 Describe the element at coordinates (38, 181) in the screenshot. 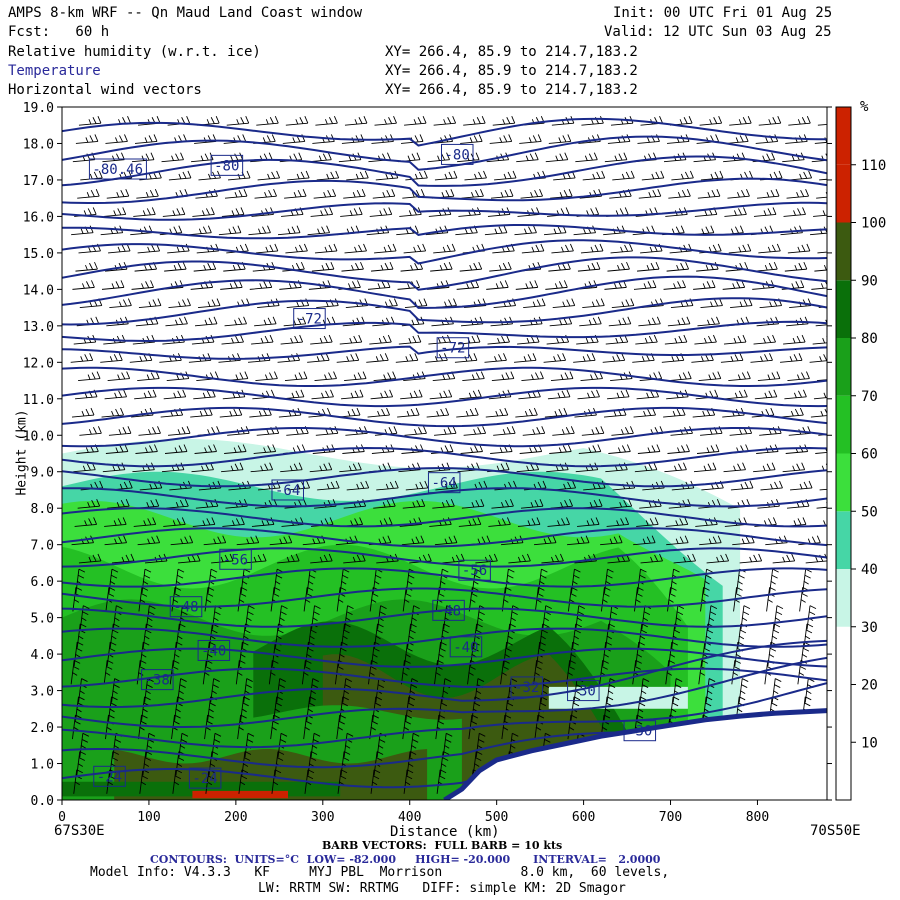

I see `y-tick-label: 17.0` at that location.